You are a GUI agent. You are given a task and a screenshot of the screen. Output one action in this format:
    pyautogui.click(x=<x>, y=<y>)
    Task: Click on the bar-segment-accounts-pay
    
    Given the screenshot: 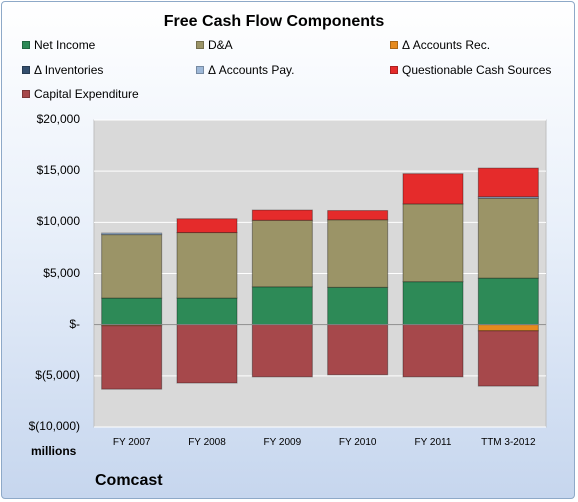 What is the action you would take?
    pyautogui.click(x=132, y=234)
    